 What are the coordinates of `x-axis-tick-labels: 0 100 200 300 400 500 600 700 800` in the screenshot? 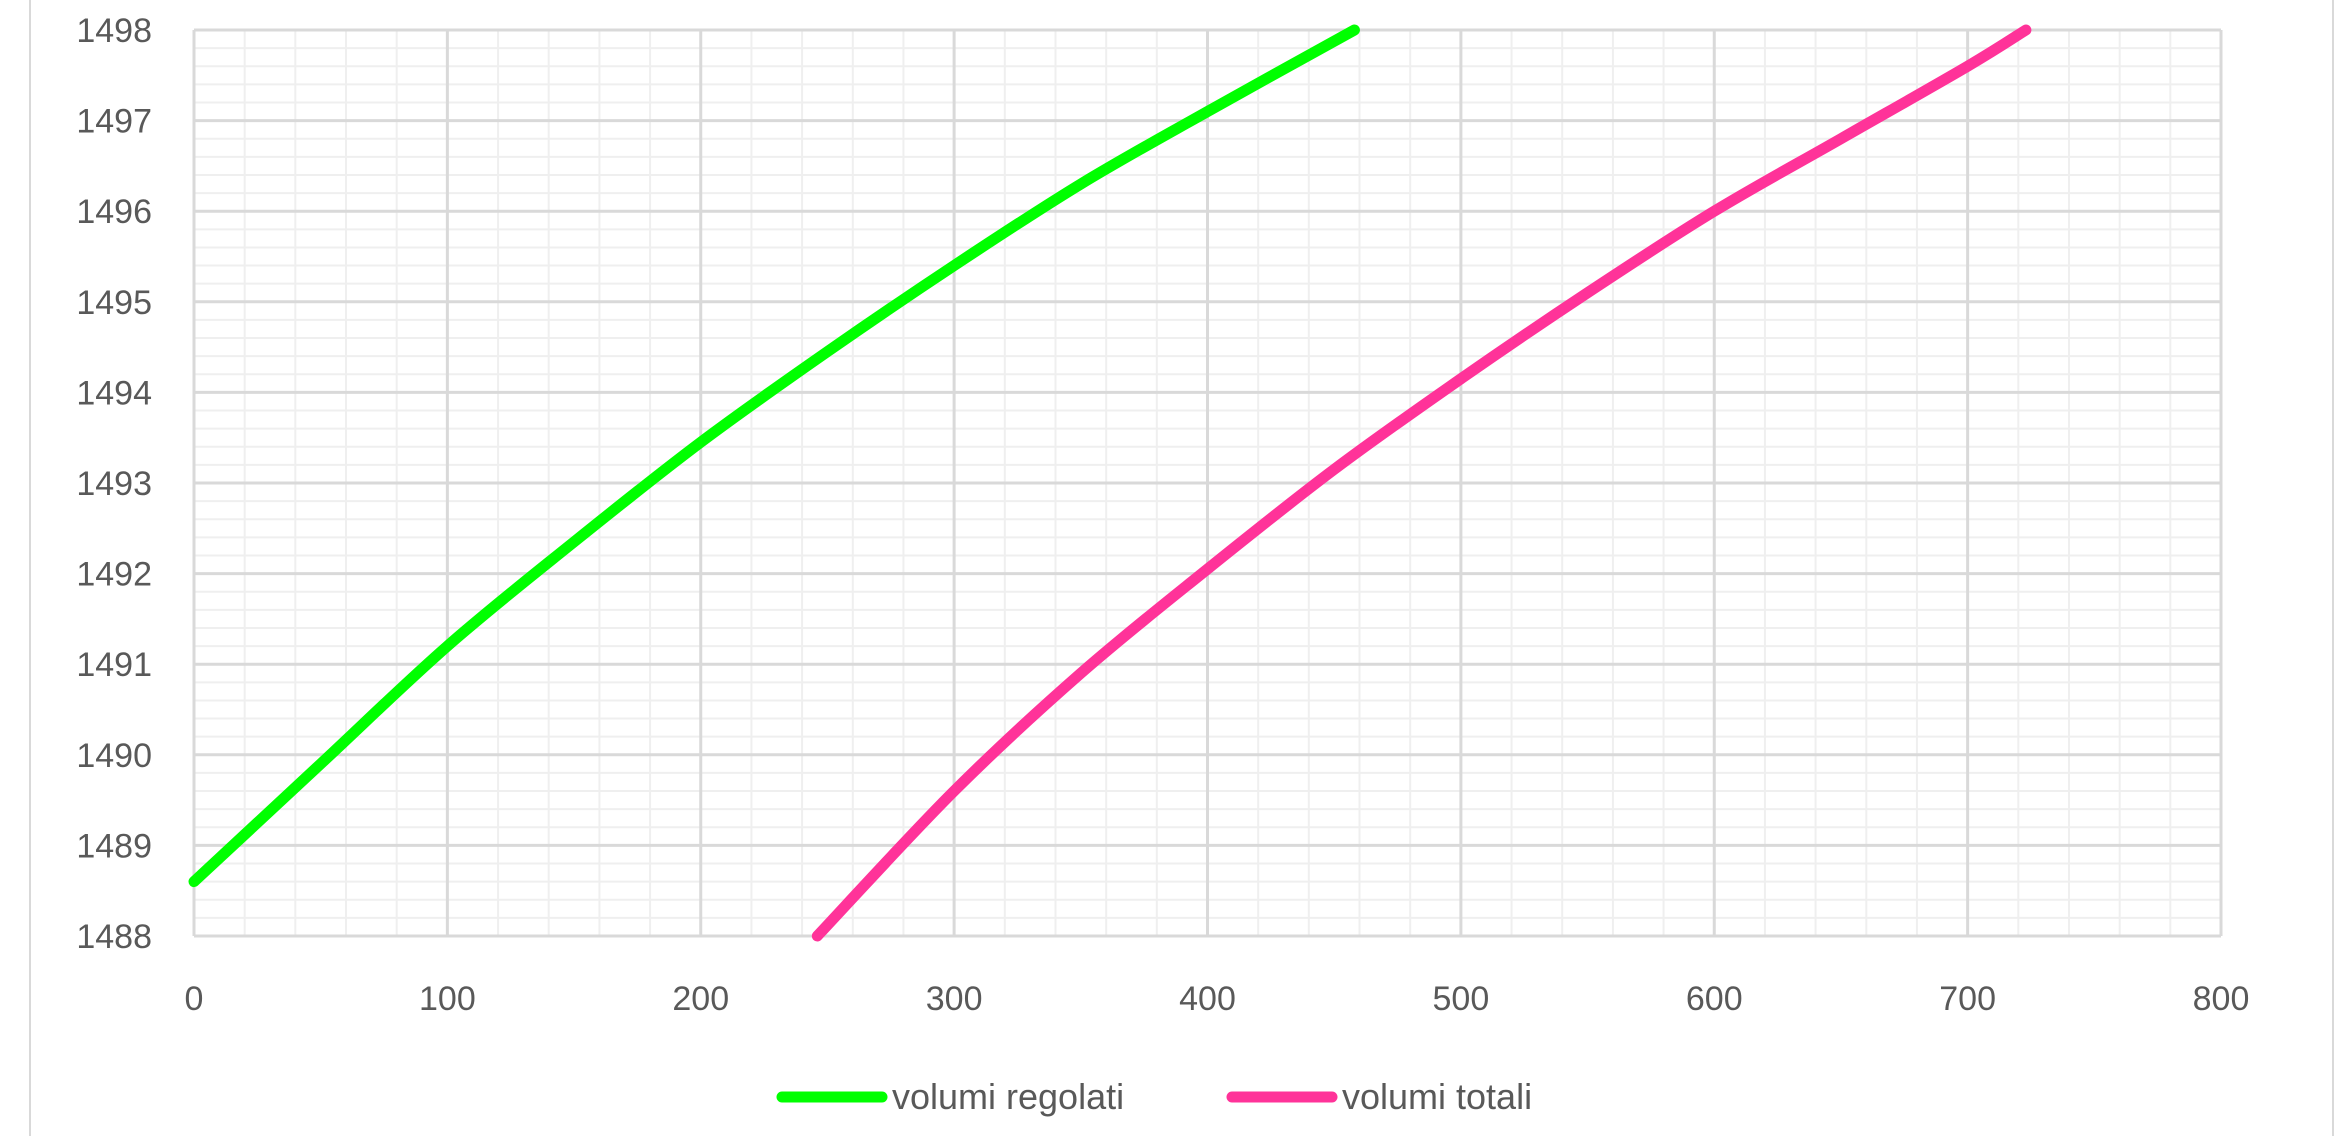 It's located at (1217, 999).